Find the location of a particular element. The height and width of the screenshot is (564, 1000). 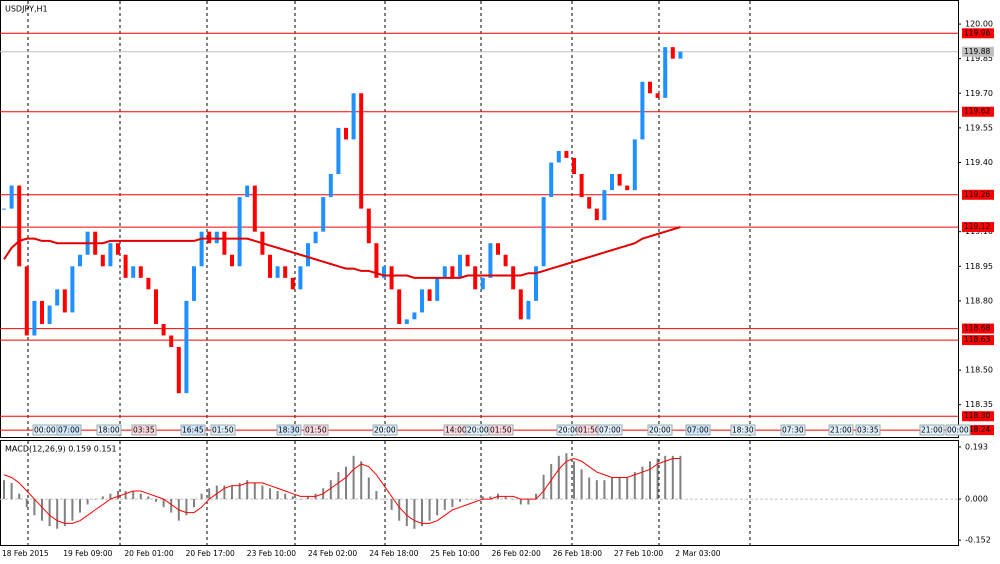

signal-line is located at coordinates (342, 491).